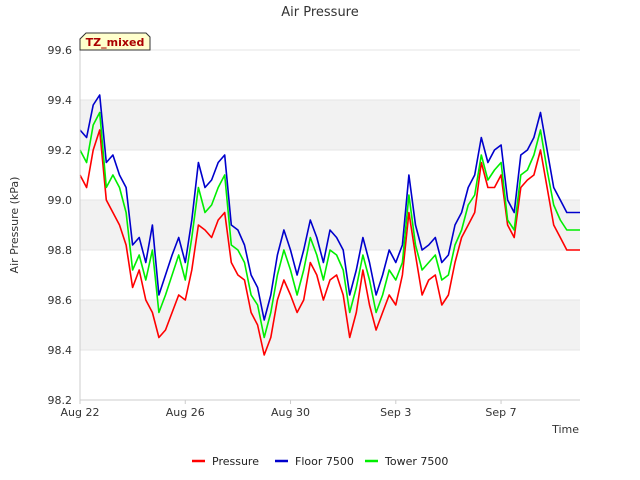 This screenshot has height=480, width=640. What do you see at coordinates (60, 400) in the screenshot?
I see `y-tick-label: 98.2` at bounding box center [60, 400].